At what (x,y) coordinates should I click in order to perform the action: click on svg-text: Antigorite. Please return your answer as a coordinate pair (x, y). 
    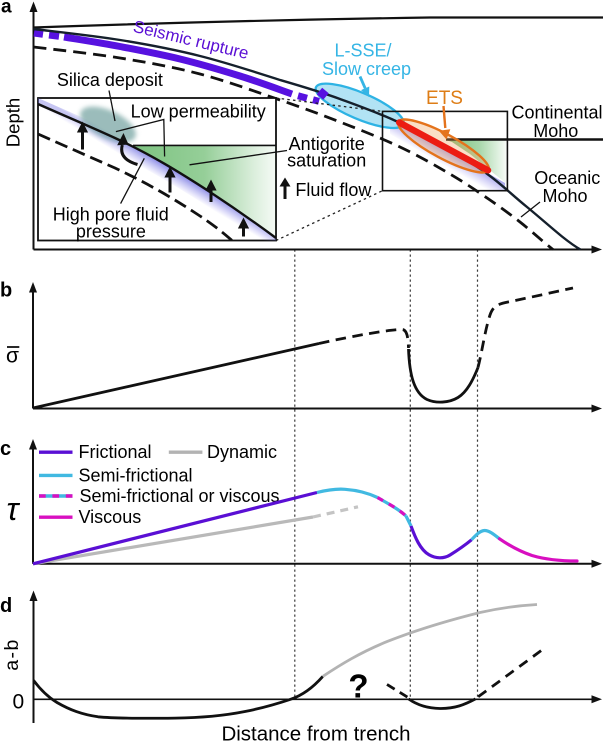
    Looking at the image, I should click on (327, 144).